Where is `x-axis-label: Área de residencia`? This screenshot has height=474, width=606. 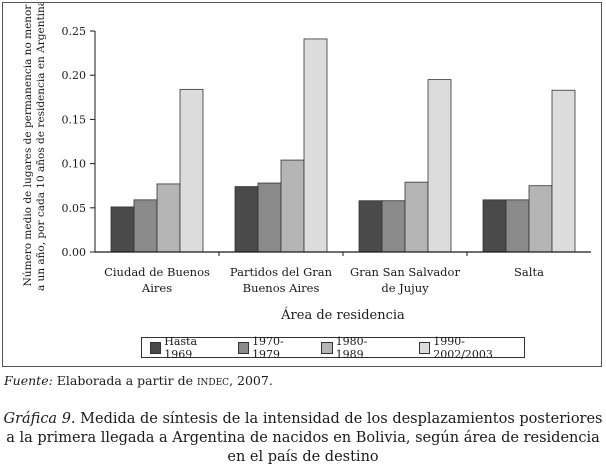
x-axis-label: Área de residencia is located at coordinates (342, 315).